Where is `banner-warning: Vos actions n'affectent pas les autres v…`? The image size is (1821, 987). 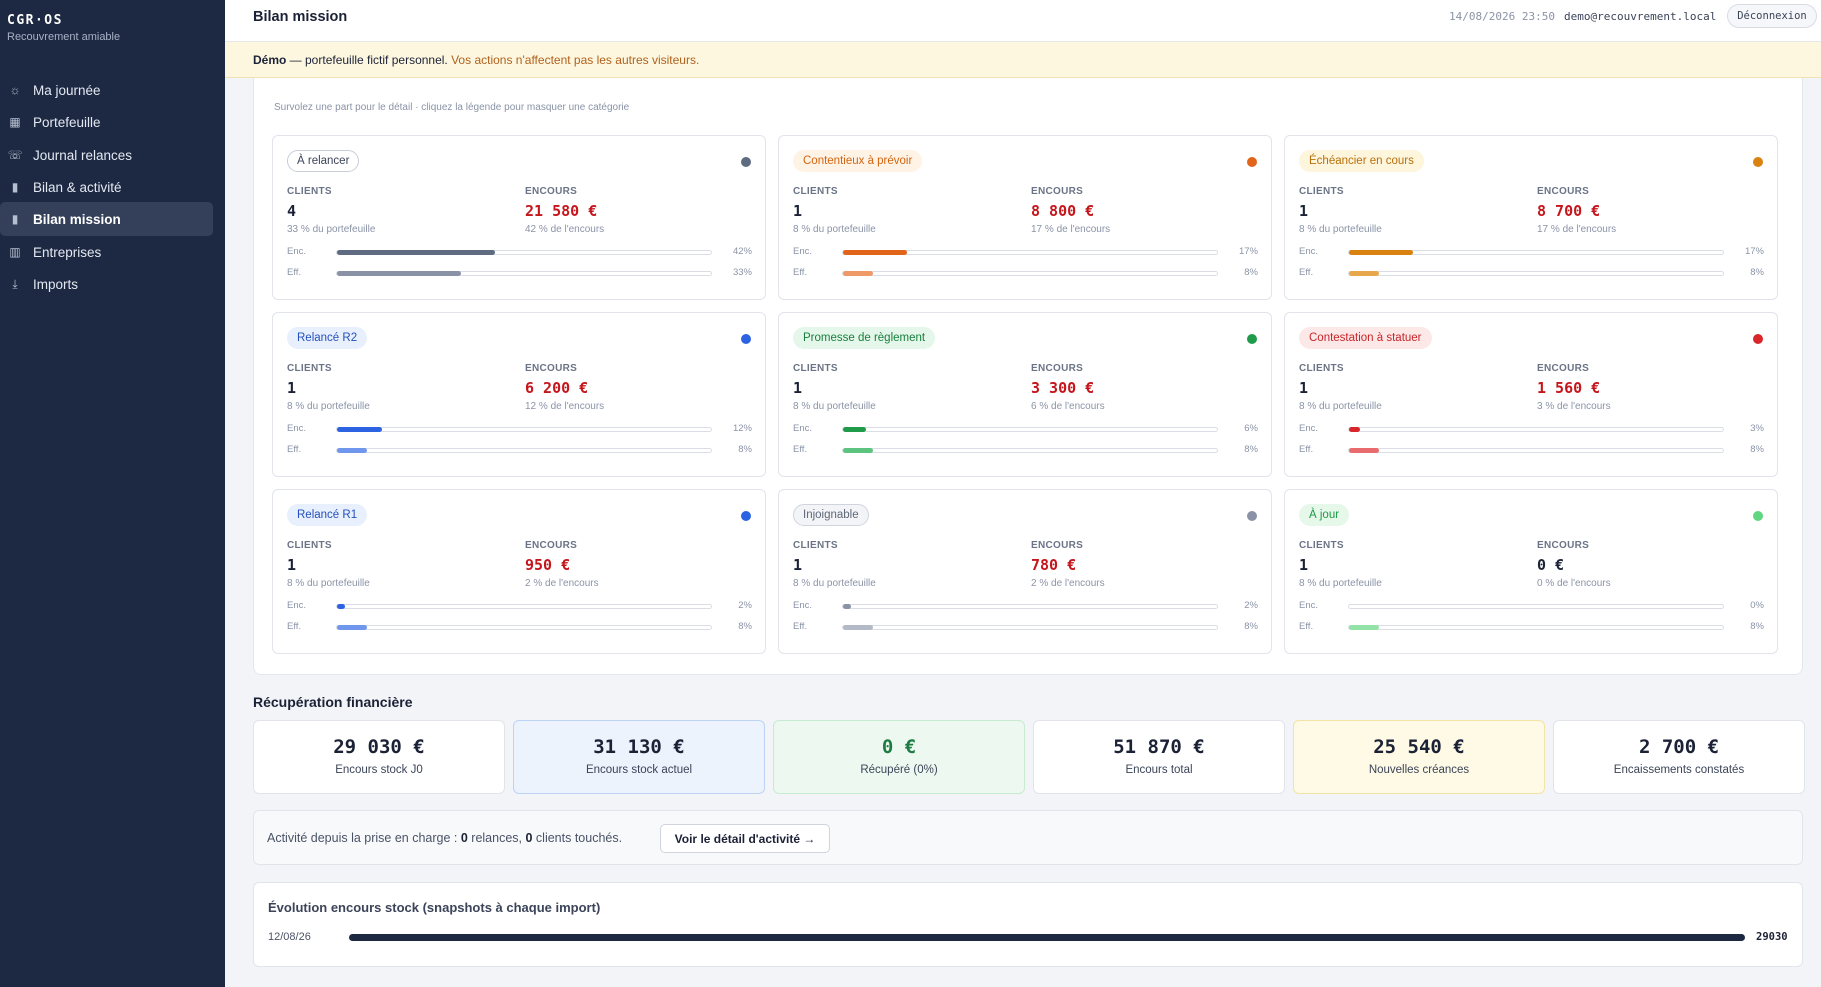
banner-warning: Vos actions n'affectent pas les autres v… is located at coordinates (575, 60).